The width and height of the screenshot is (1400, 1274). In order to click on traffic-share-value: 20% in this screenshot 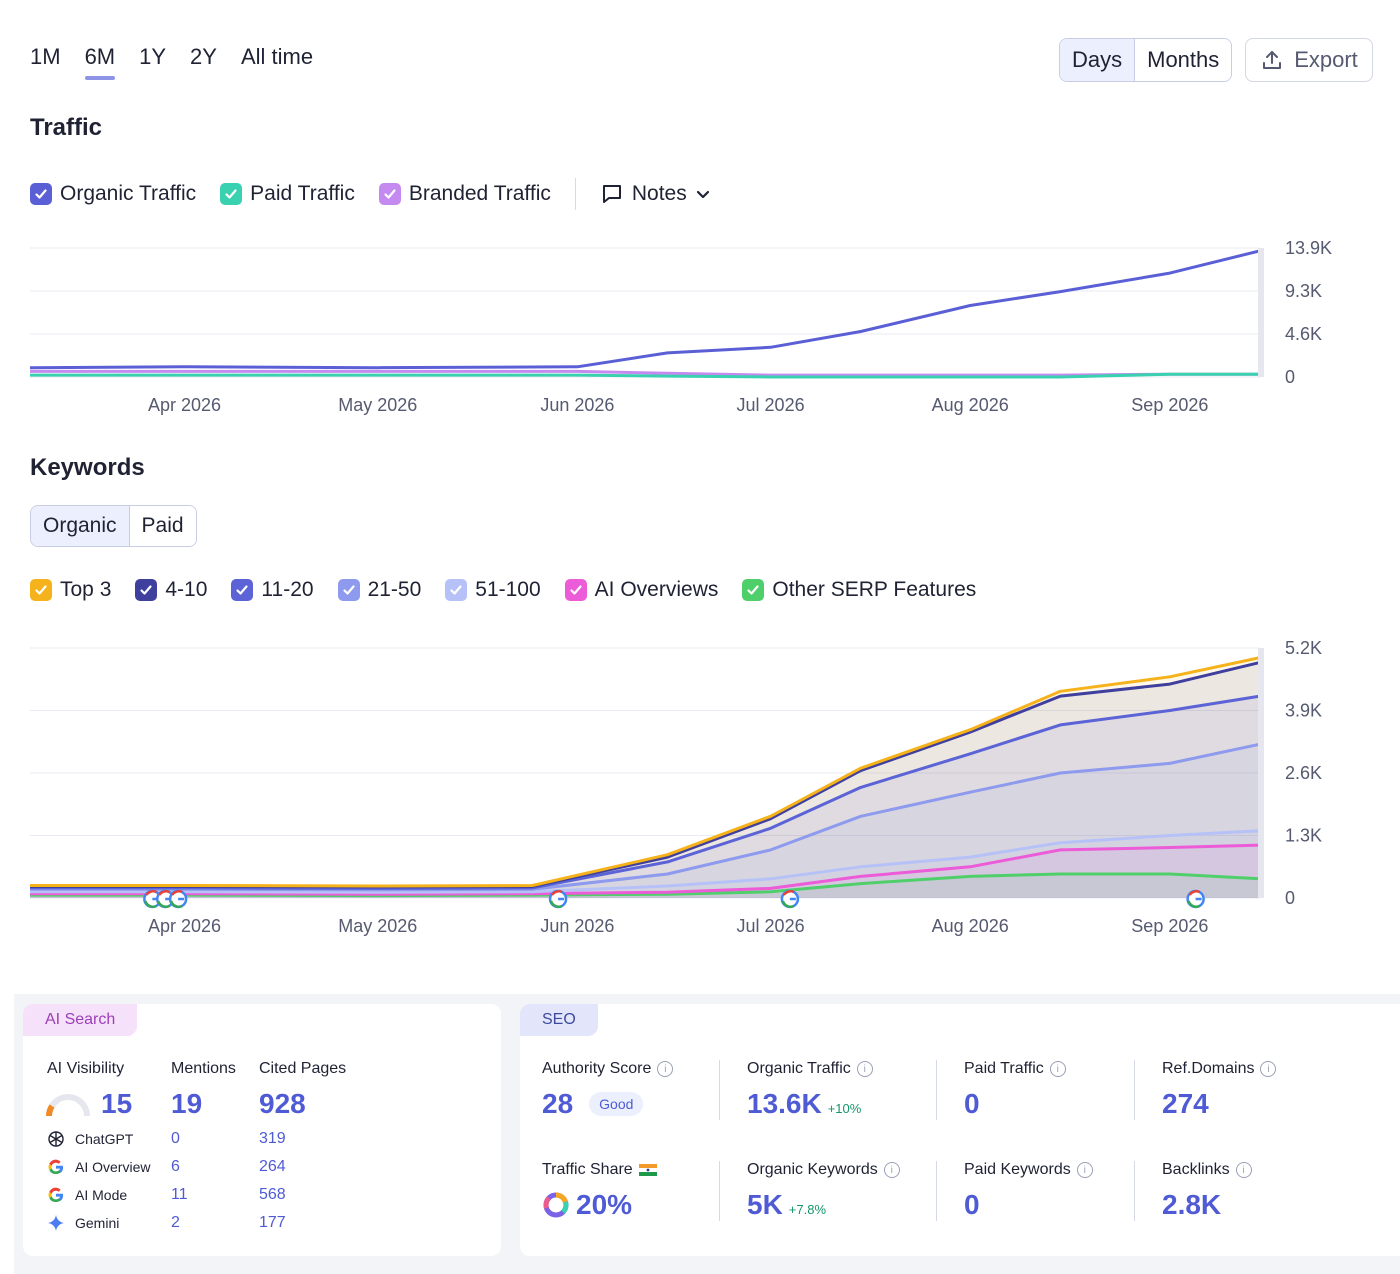, I will do `click(587, 1205)`.